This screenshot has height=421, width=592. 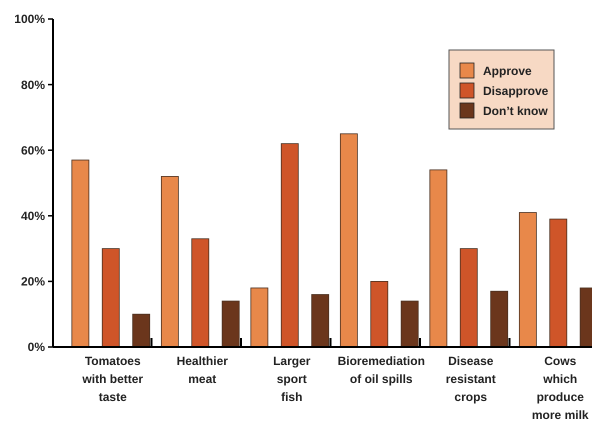 I want to click on x-tick-label: Bioremediation of oil spills, so click(x=381, y=370).